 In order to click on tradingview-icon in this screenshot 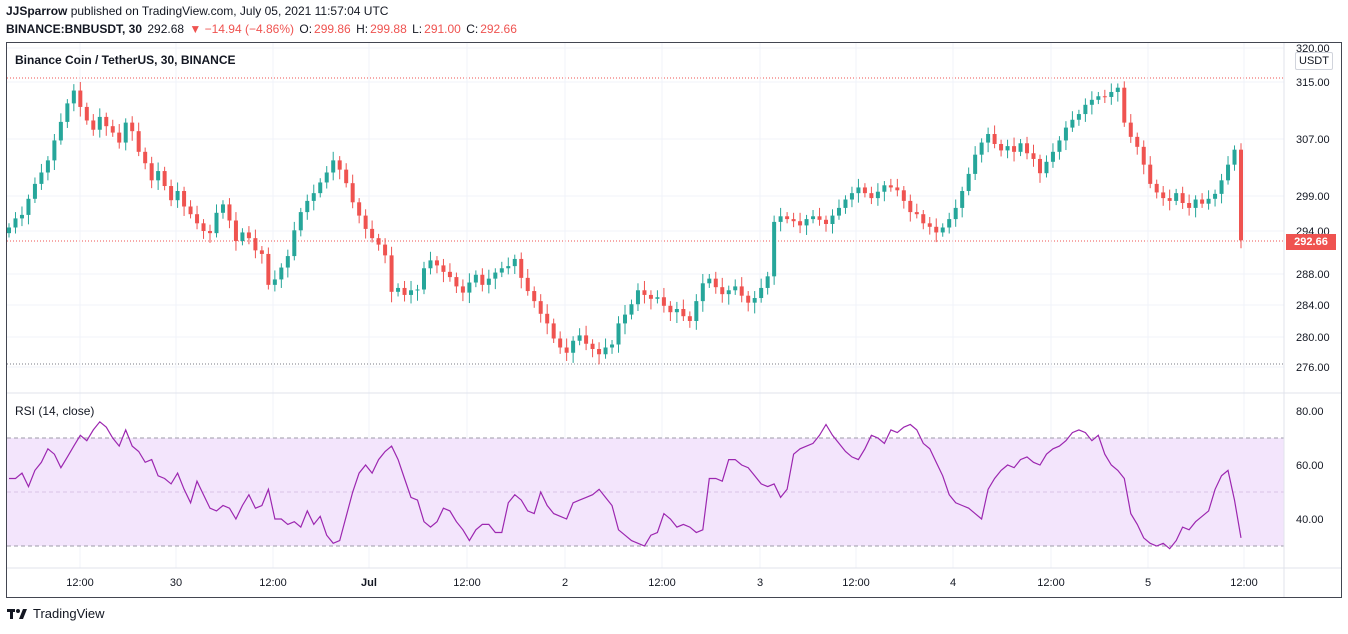, I will do `click(17, 613)`.